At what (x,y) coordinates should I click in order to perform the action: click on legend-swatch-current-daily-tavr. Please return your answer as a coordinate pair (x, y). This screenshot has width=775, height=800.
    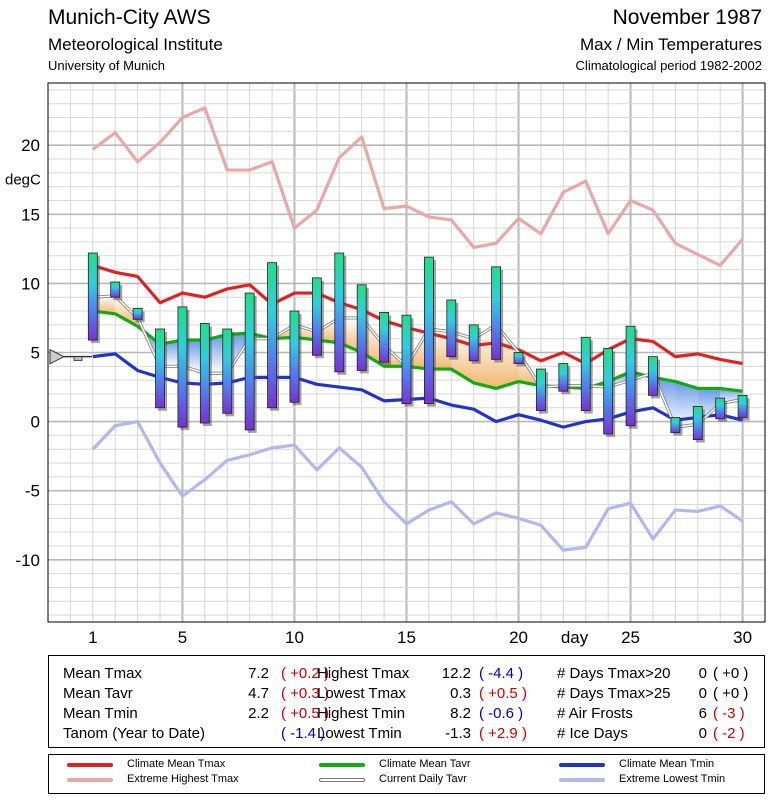
    Looking at the image, I should click on (342, 780).